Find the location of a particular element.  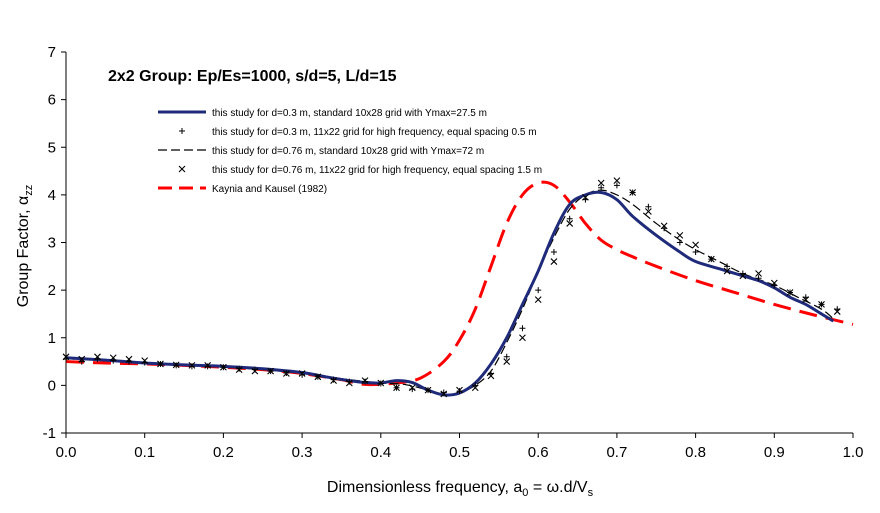

legend-item: Kaynia and Kausel (1982) is located at coordinates (242, 189).